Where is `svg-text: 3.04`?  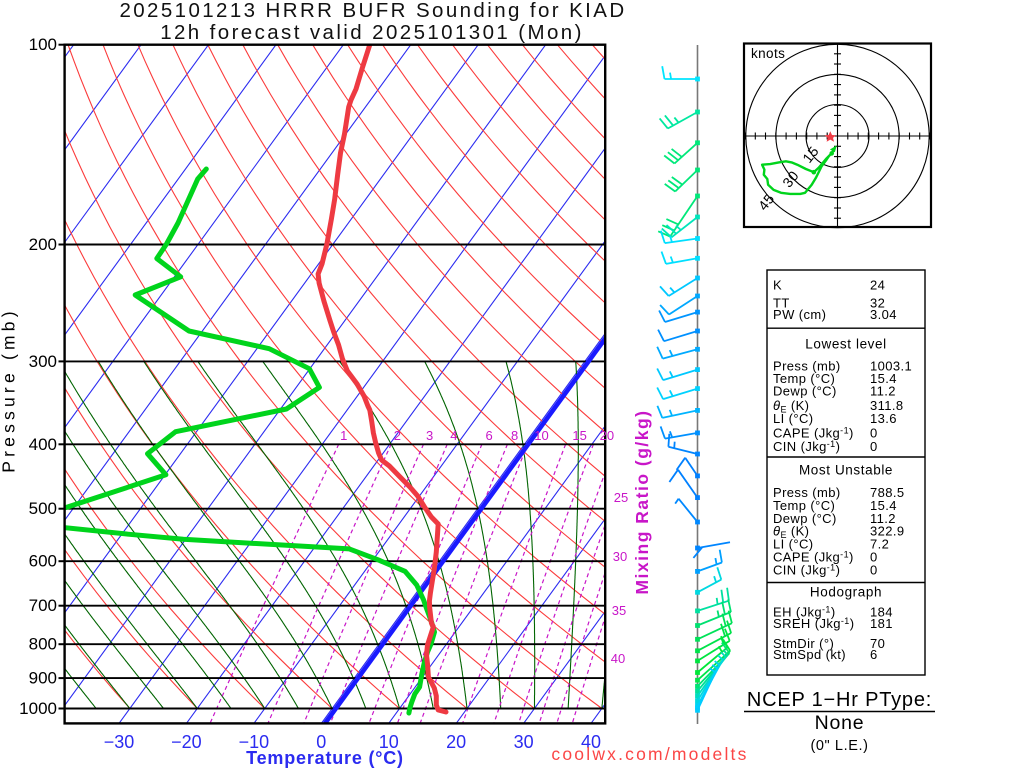 svg-text: 3.04 is located at coordinates (883, 314).